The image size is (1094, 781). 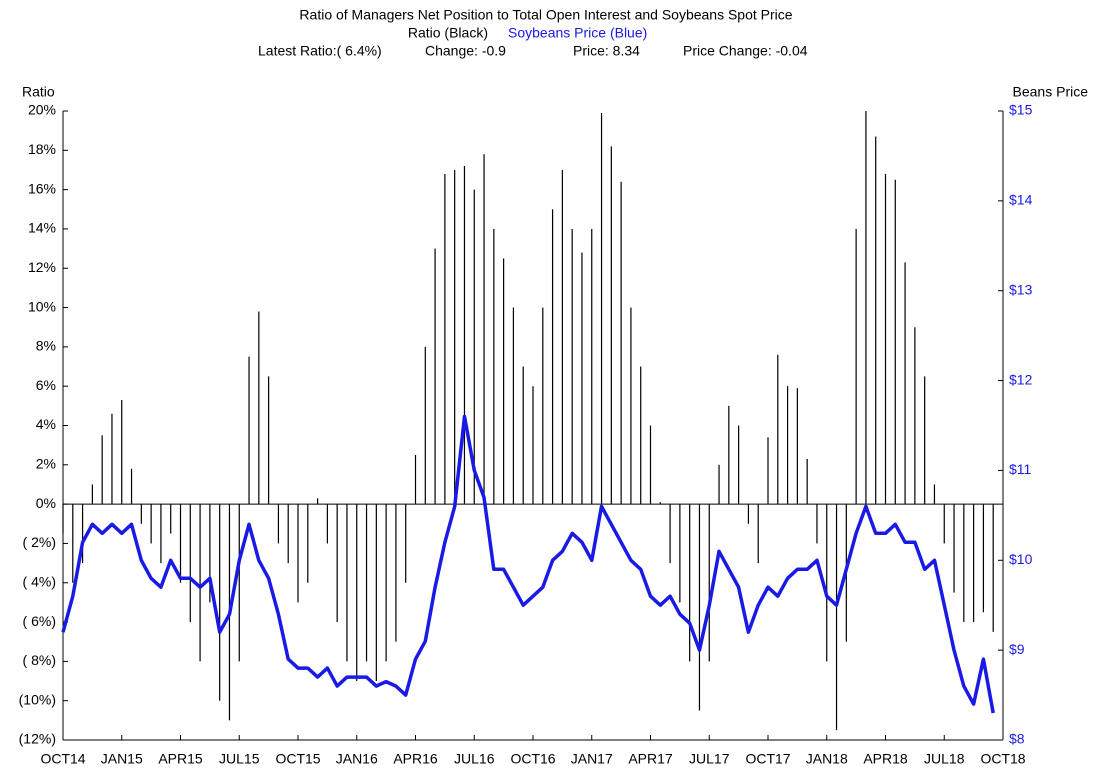 I want to click on y2-tick-label: $8, so click(x=1017, y=739).